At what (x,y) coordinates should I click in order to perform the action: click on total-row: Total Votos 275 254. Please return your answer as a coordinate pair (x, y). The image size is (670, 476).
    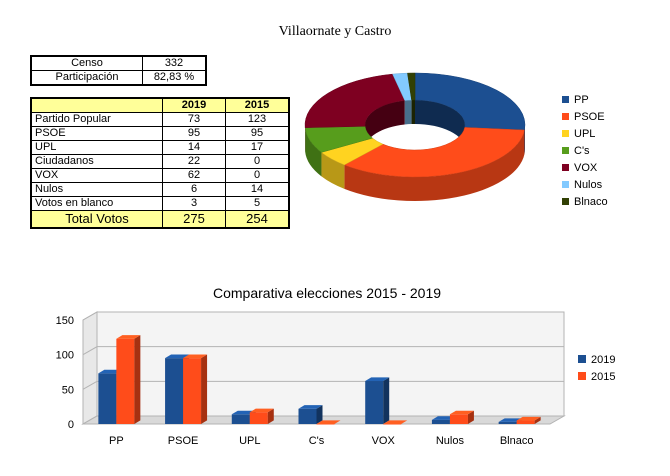
    Looking at the image, I should click on (160, 219).